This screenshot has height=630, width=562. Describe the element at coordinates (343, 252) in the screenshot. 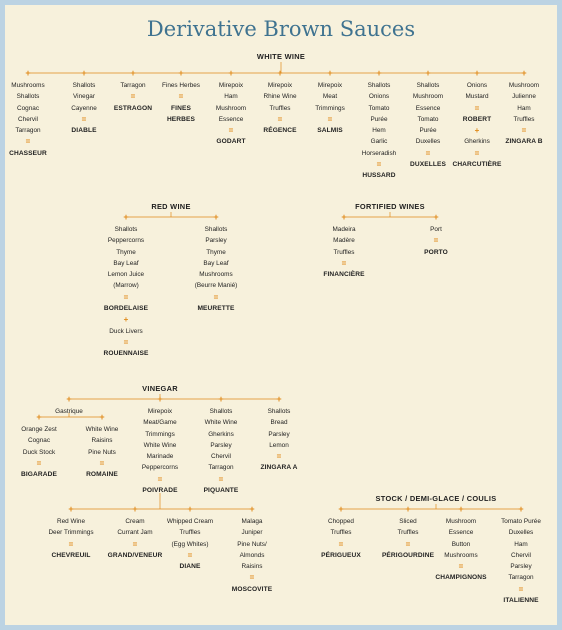

I see `ingredient-column: Madeira Madère Truffles = FINANCIÈRE` at that location.